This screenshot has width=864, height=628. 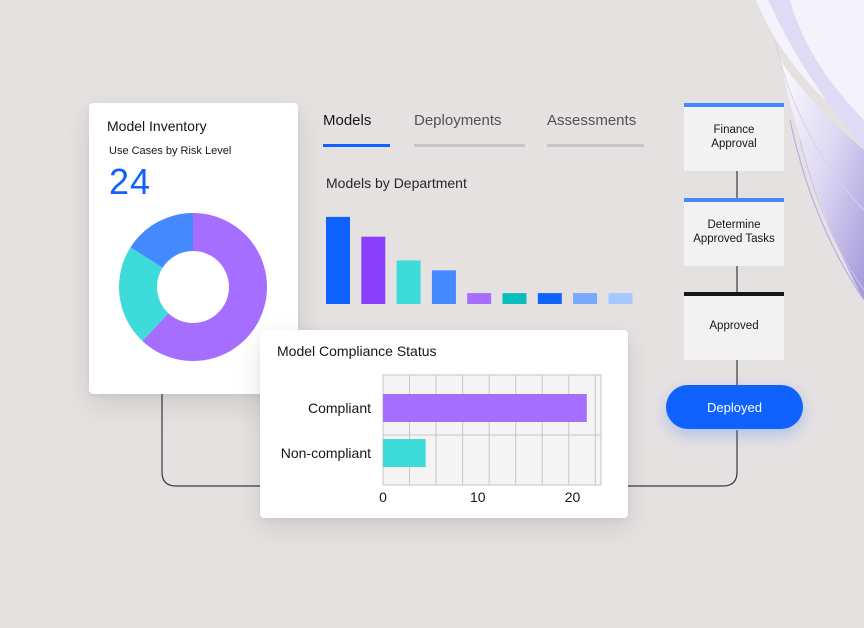 I want to click on tab-models-indicator, so click(x=356, y=145).